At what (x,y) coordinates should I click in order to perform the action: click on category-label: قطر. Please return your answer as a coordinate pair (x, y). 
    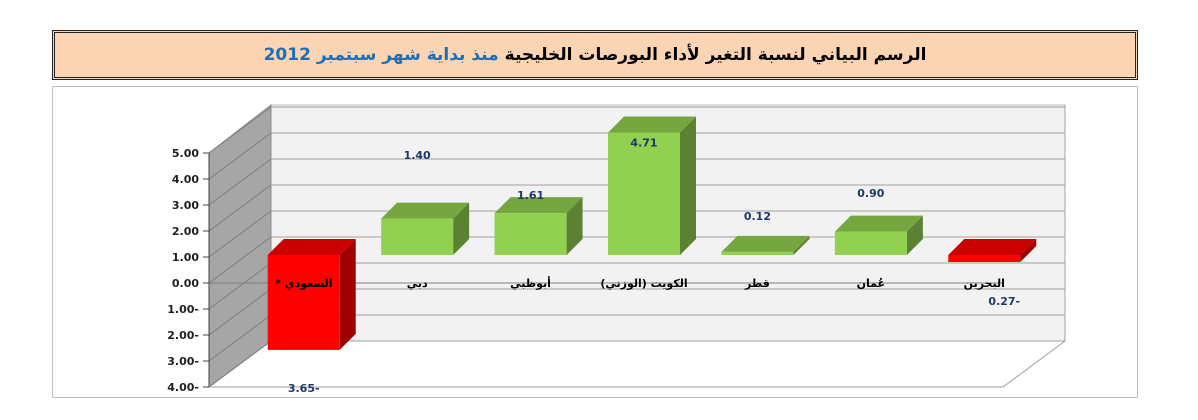
    Looking at the image, I should click on (757, 283).